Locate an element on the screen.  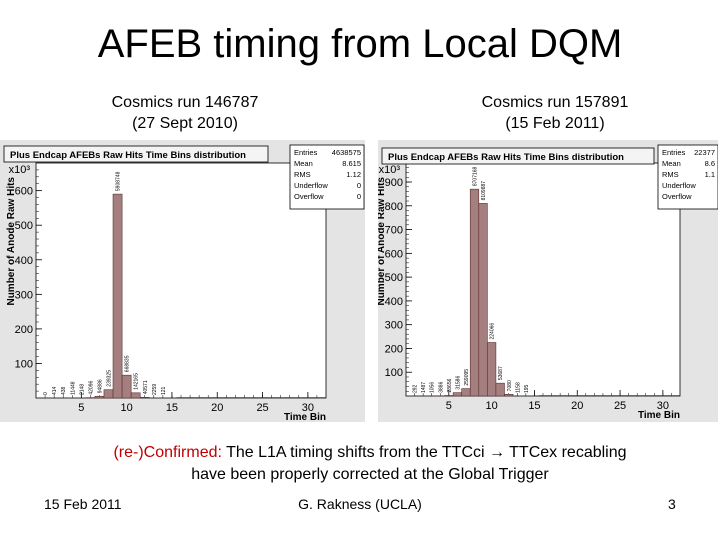
bar-value-label: 121 is located at coordinates (164, 390).